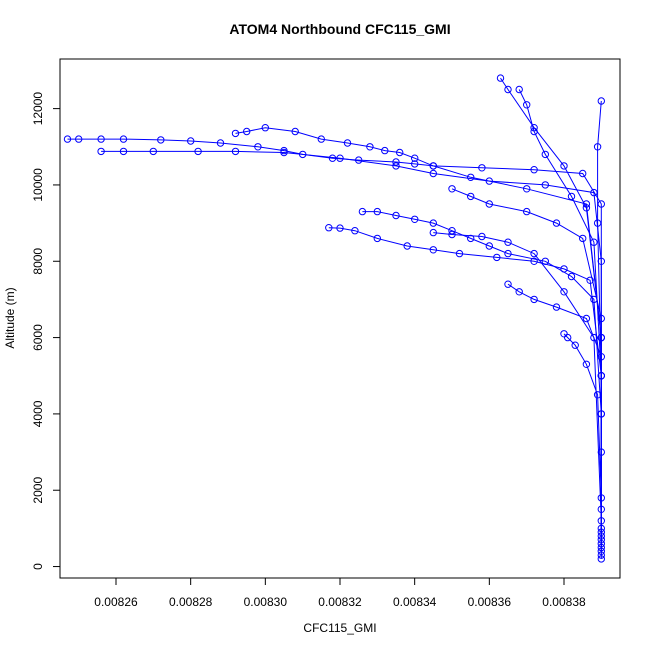 This screenshot has height=650, width=650. I want to click on x-tick-label: 0.00828, so click(191, 602).